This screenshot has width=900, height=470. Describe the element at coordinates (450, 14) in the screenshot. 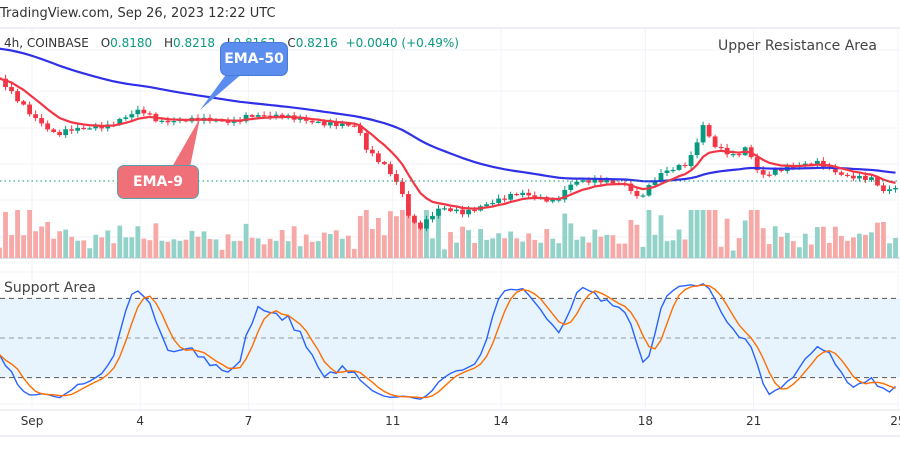

I see `header-bar: TradingView.com, Sep 26, 2023 12:22 UTC` at that location.